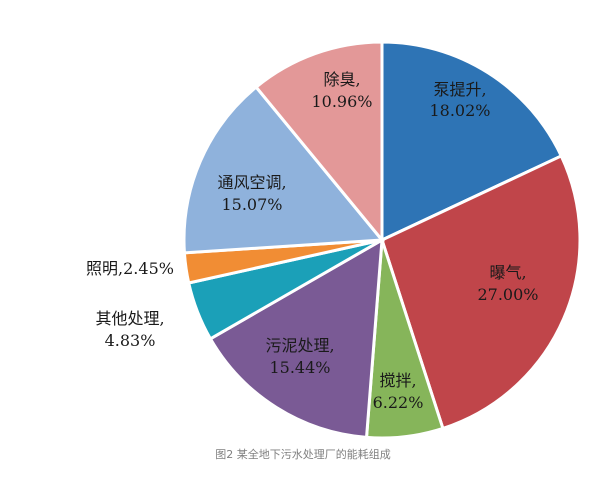 Image resolution: width=606 pixels, height=490 pixels. I want to click on slice-value-8: 10.96%, so click(341, 101).